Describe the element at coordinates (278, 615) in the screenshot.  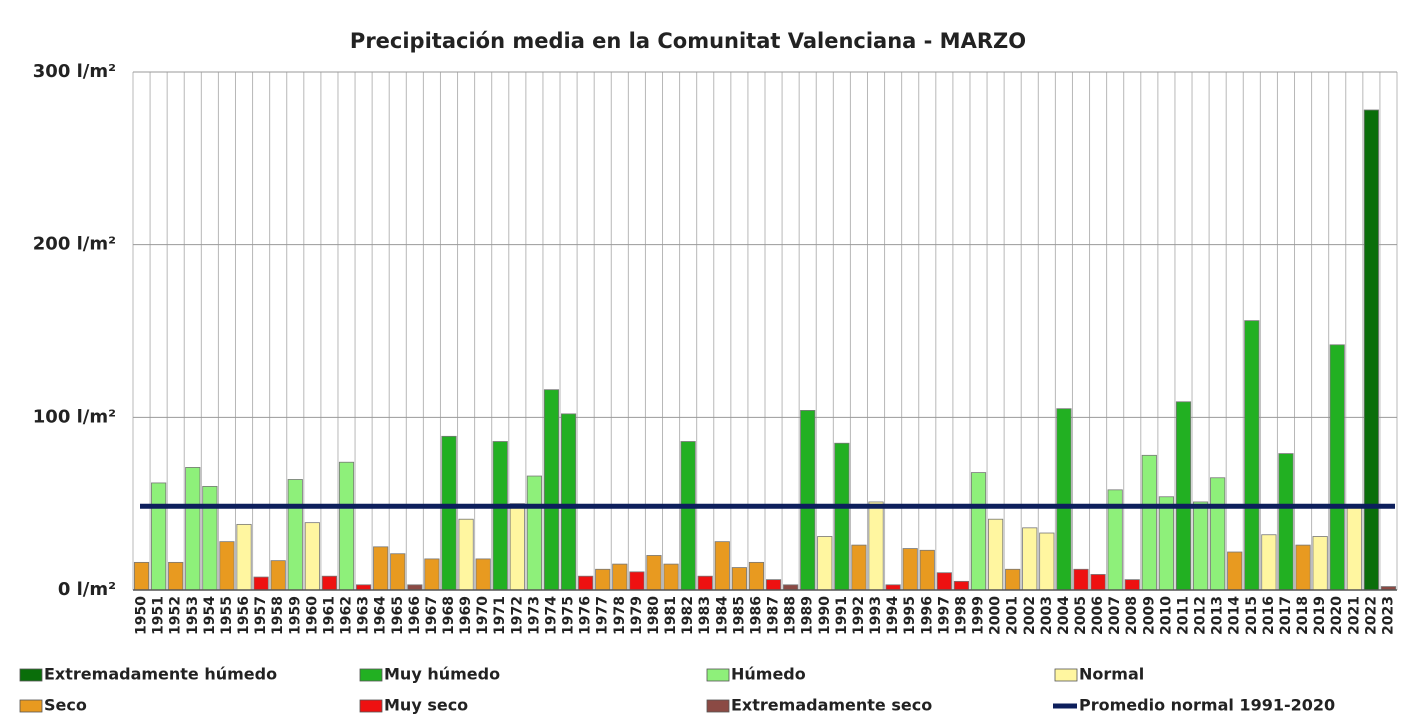
I see `x-tick-label: 1958` at that location.